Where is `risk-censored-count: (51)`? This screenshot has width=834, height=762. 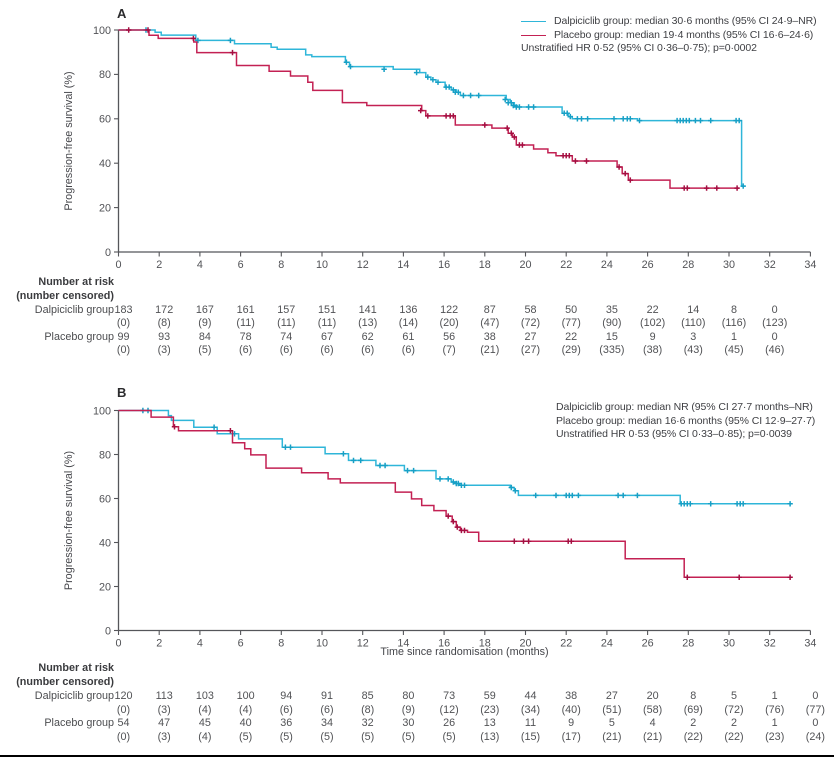 risk-censored-count: (51) is located at coordinates (612, 709).